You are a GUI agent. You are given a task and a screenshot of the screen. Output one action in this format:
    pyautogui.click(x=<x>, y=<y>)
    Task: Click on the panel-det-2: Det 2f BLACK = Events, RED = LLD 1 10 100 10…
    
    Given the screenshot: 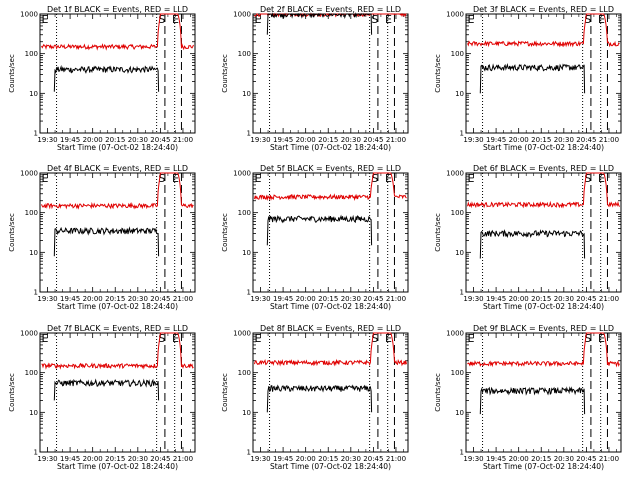 What is the action you would take?
    pyautogui.click(x=315, y=78)
    